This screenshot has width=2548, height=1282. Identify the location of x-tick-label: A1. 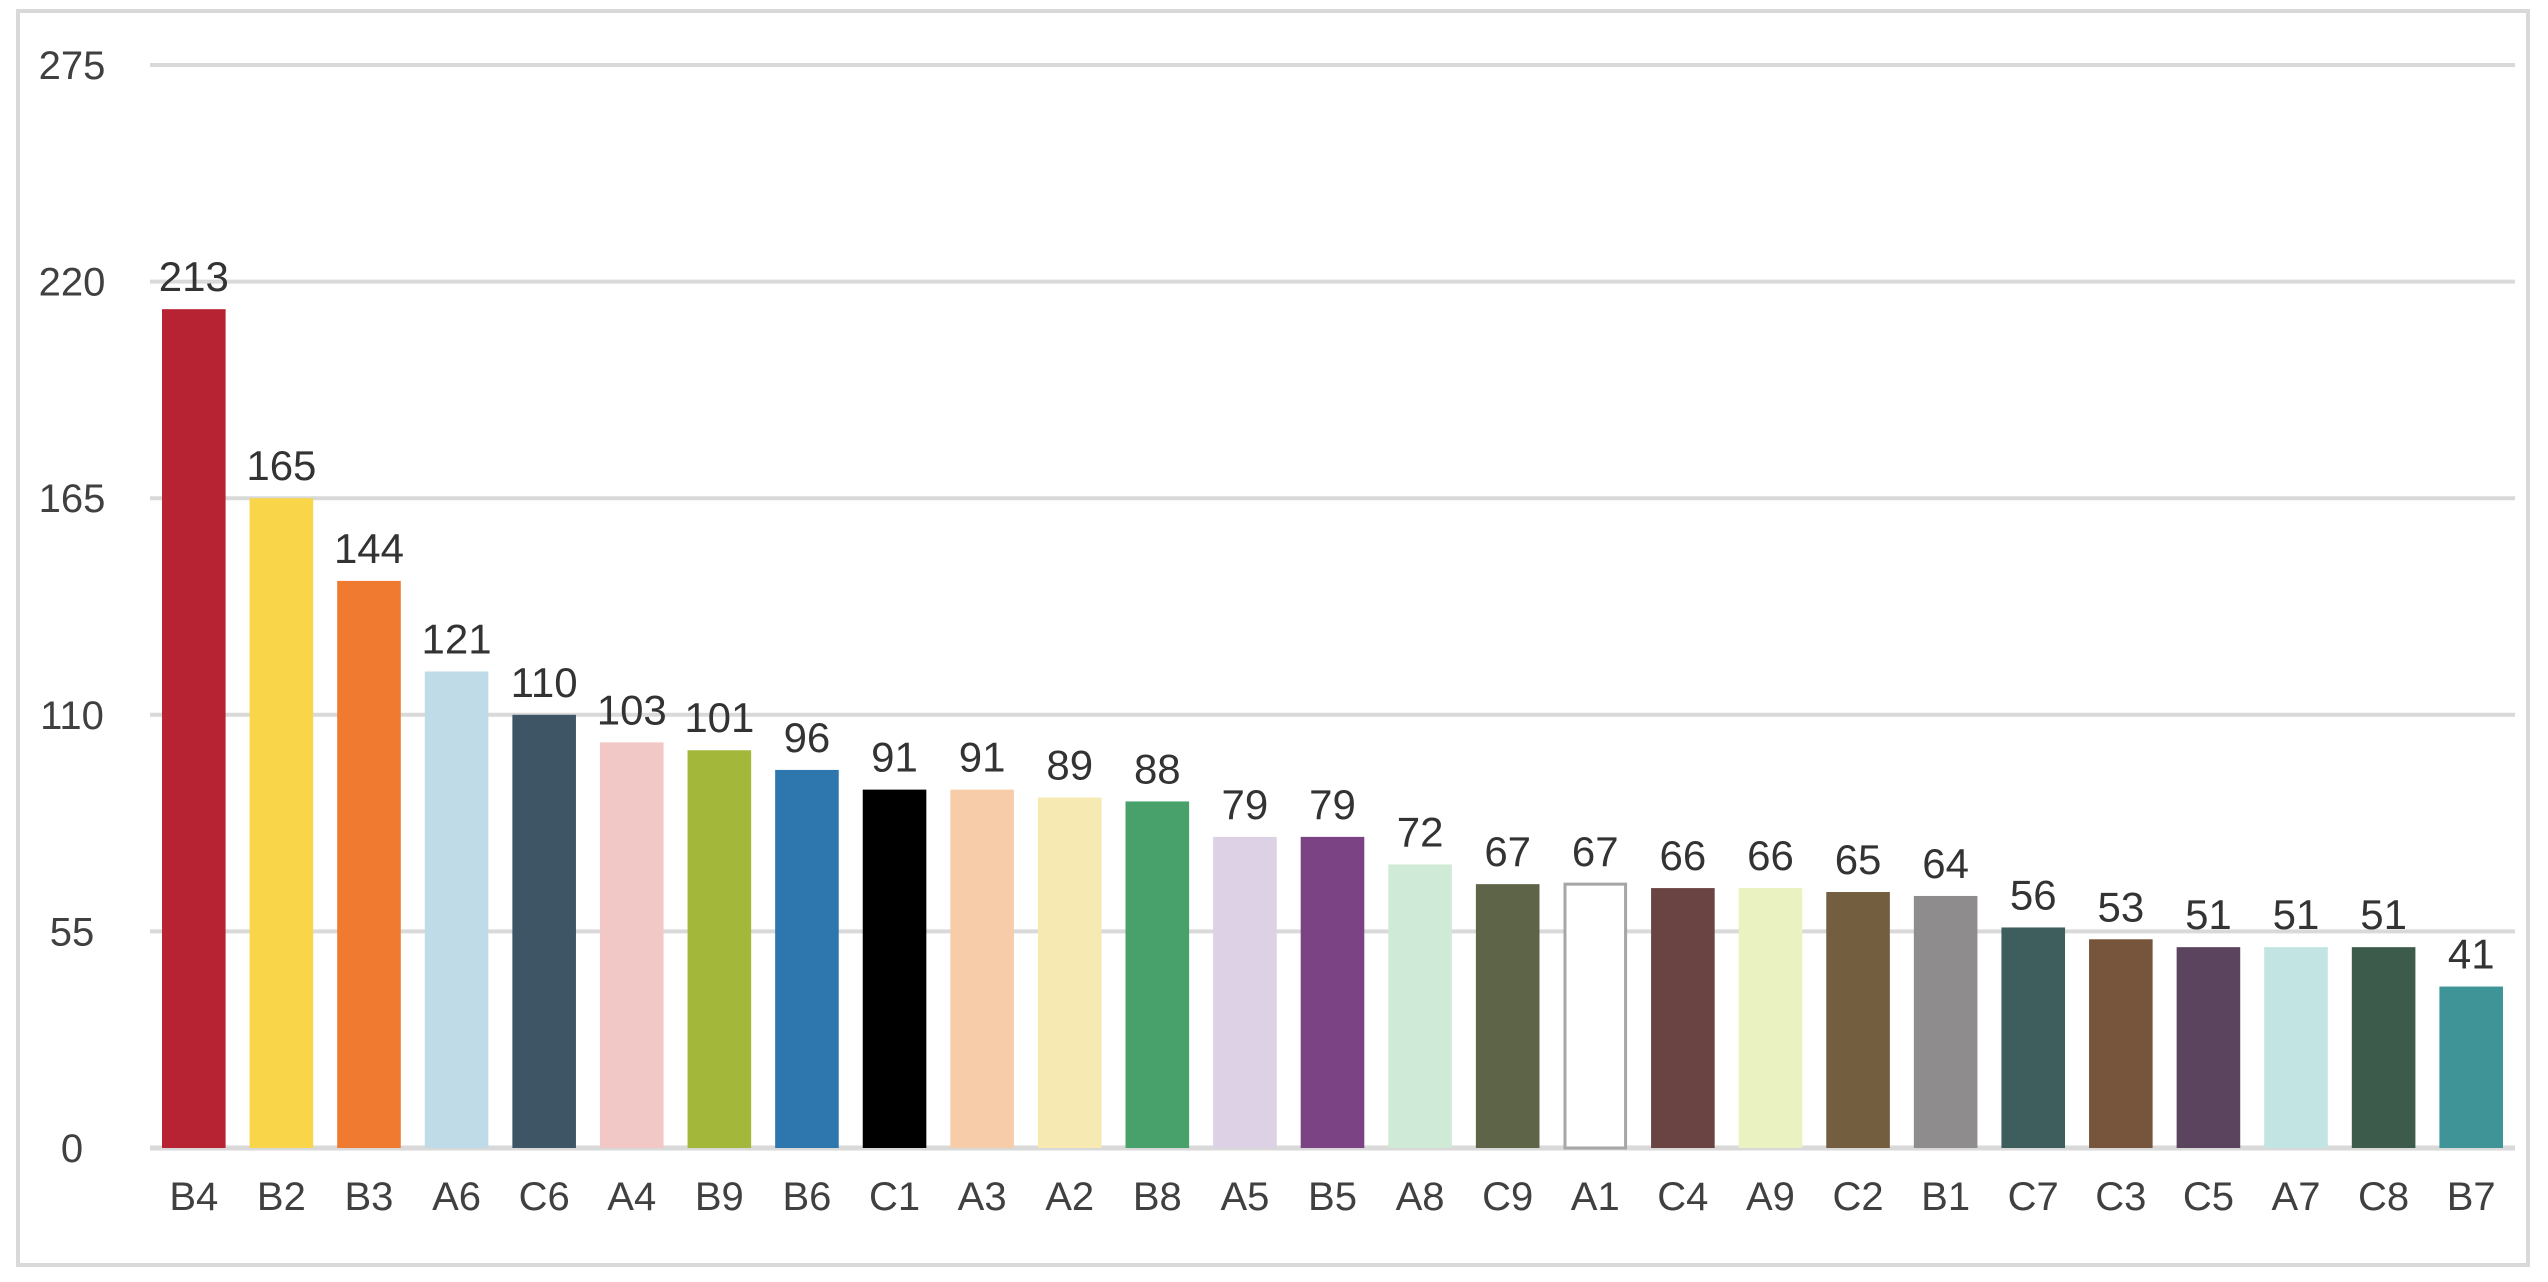
(1595, 1197).